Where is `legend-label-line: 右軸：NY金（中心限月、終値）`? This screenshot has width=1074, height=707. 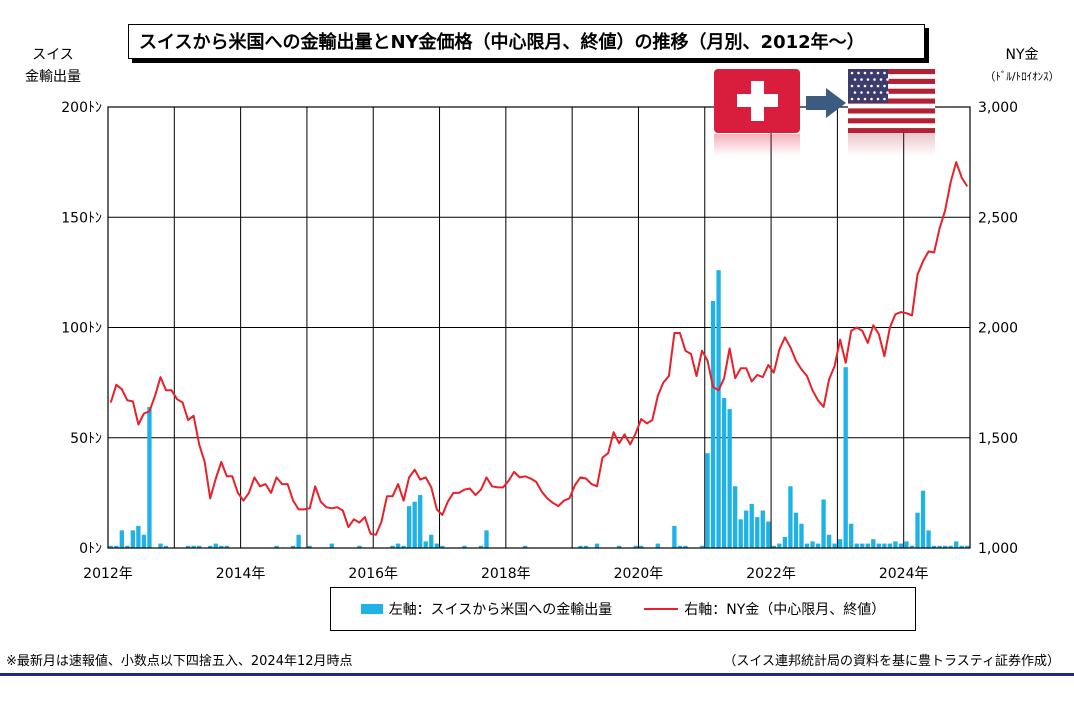 legend-label-line: 右軸：NY金（中心限月、終値） is located at coordinates (785, 610).